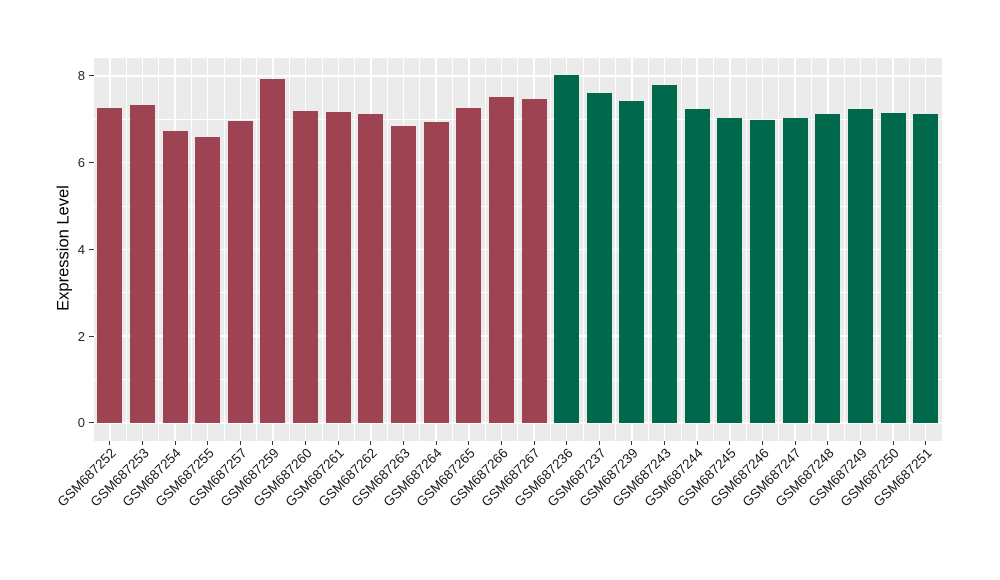  I want to click on bar-GSM687250, so click(893, 267).